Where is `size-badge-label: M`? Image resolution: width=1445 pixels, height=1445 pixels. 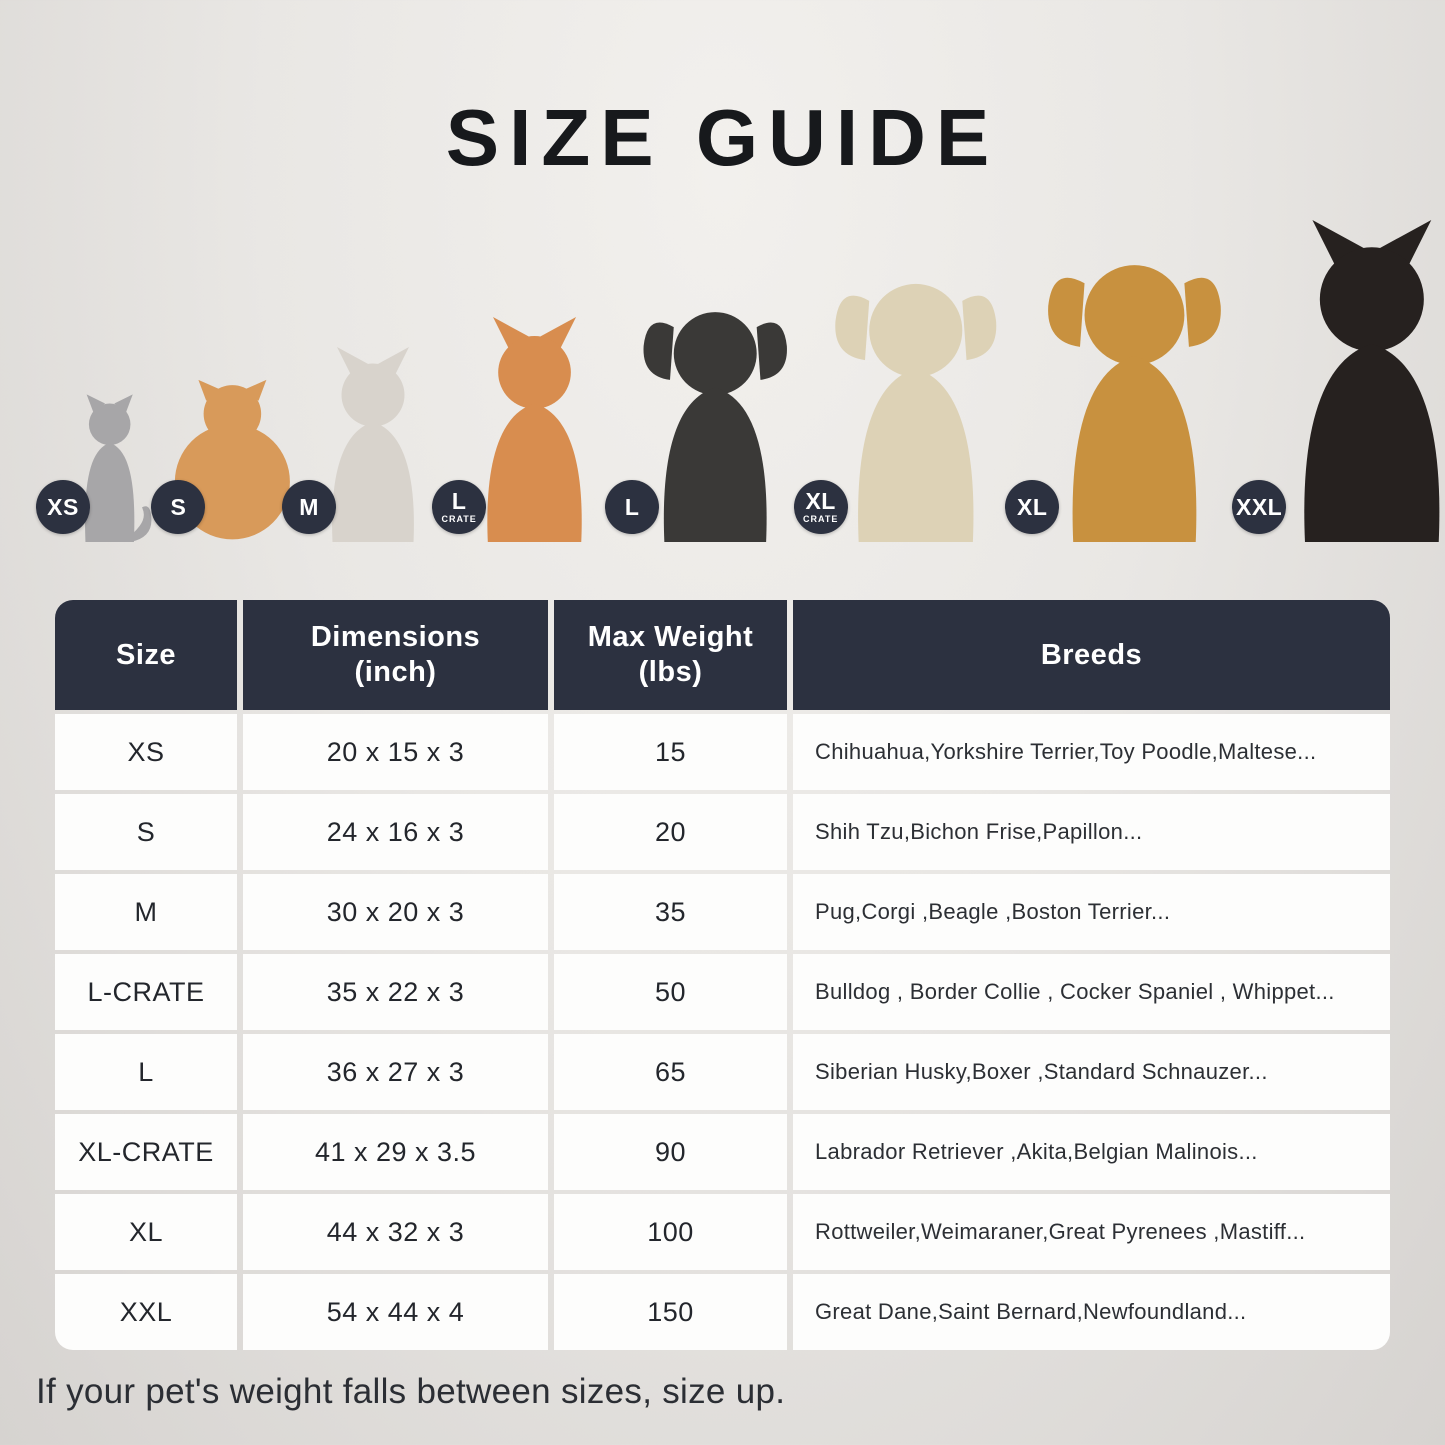 size-badge-label: M is located at coordinates (309, 506).